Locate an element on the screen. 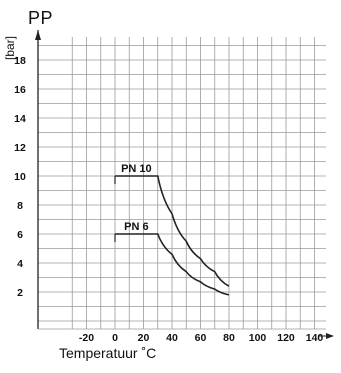 The width and height of the screenshot is (341, 373). x-tick-label: 120 is located at coordinates (286, 338).